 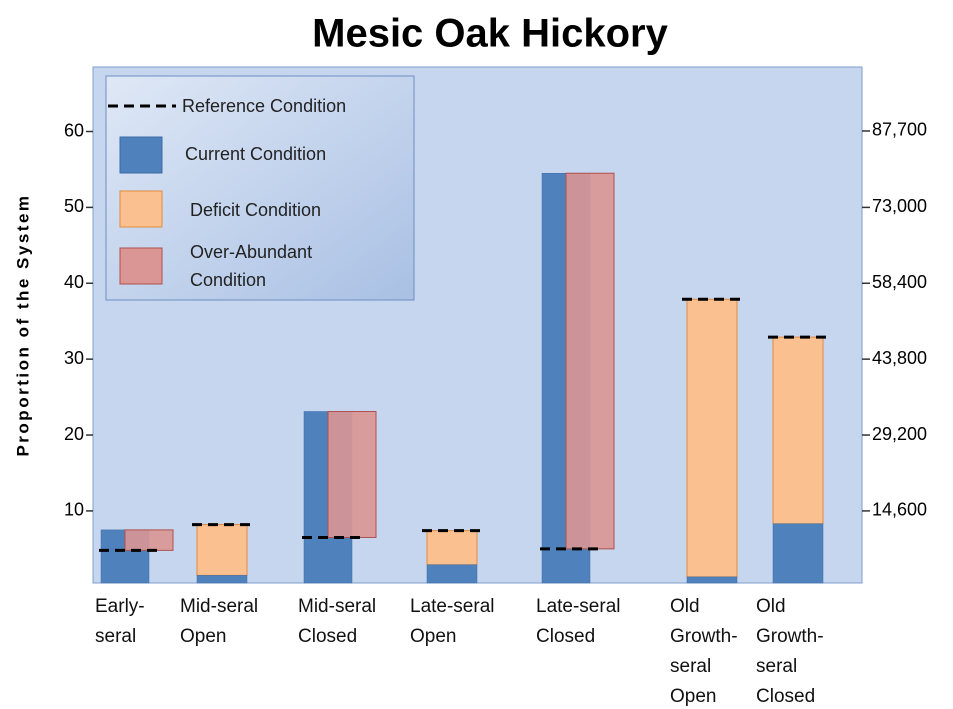 I want to click on y2-tick-label: 58,400, so click(x=899, y=282).